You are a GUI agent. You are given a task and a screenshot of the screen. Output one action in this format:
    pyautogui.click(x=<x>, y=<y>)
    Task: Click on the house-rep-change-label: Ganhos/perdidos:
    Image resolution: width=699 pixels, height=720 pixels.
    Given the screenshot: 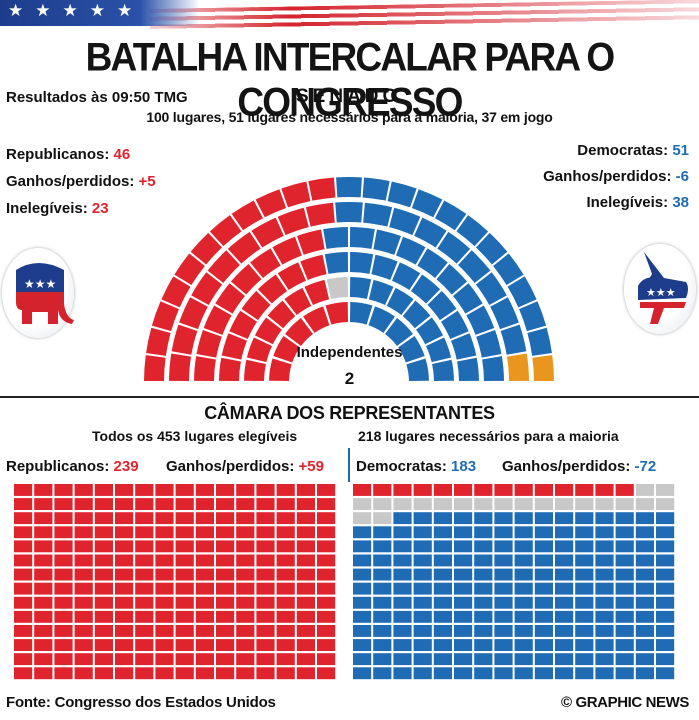 What is the action you would take?
    pyautogui.click(x=230, y=466)
    